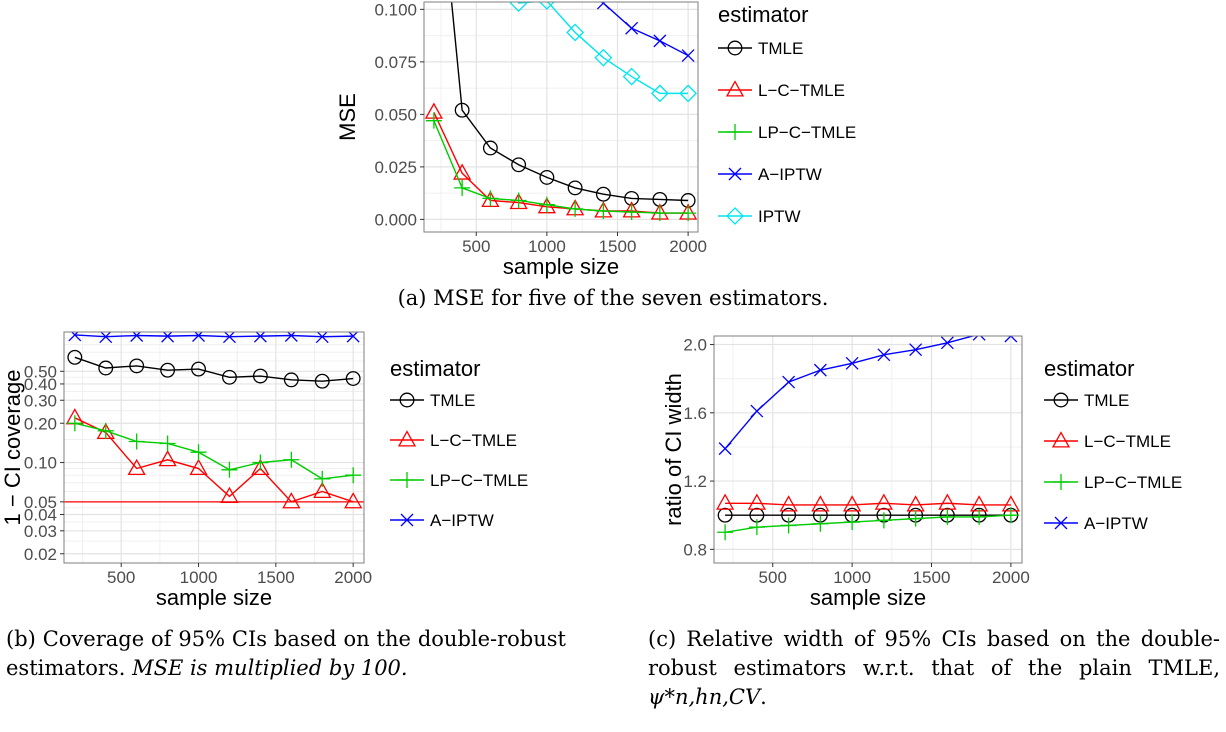 The height and width of the screenshot is (732, 1226). Describe the element at coordinates (214, 369) in the screenshot. I see `series-line-tmle` at that location.